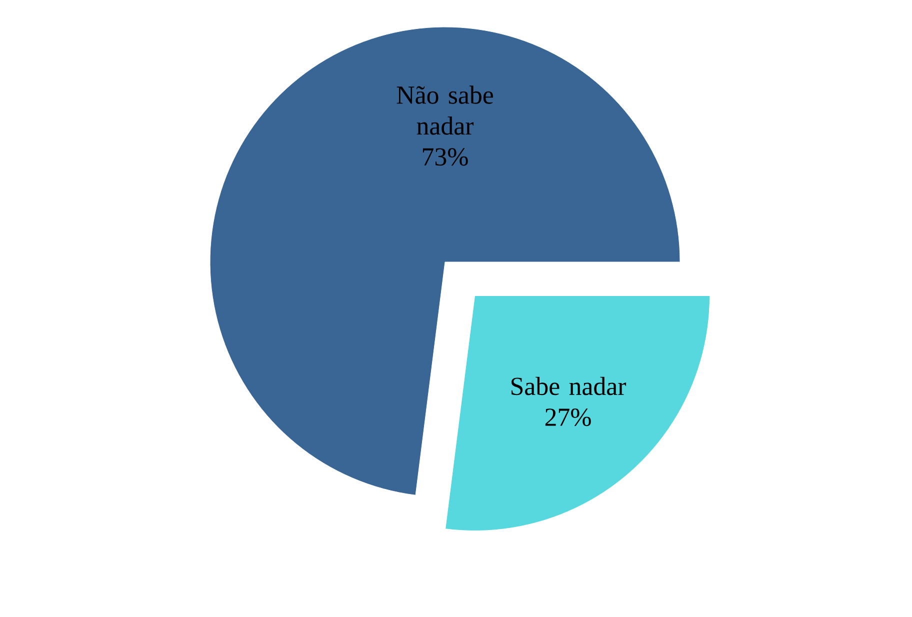  I want to click on slice-label: Sabe nadar, so click(568, 386).